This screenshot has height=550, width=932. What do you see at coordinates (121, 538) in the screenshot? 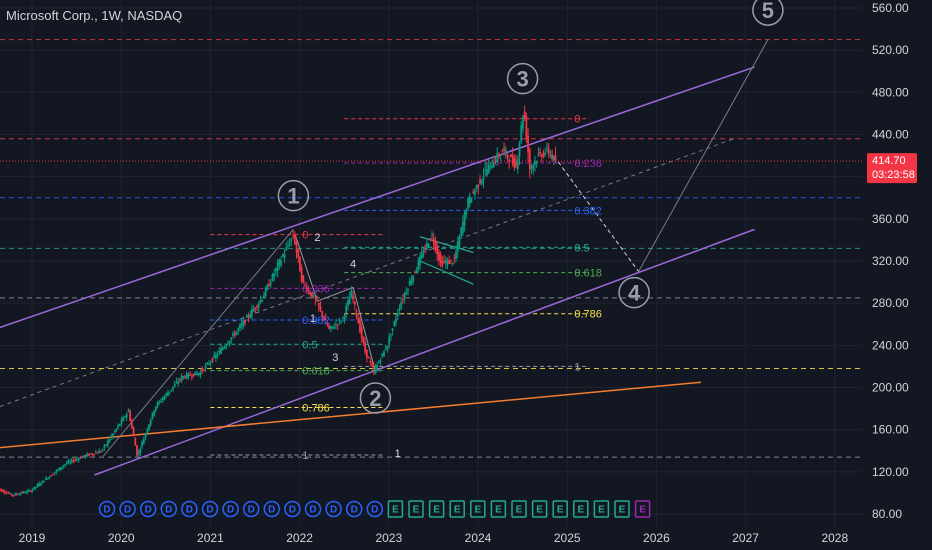
I see `x-tick-label: 2020` at bounding box center [121, 538].